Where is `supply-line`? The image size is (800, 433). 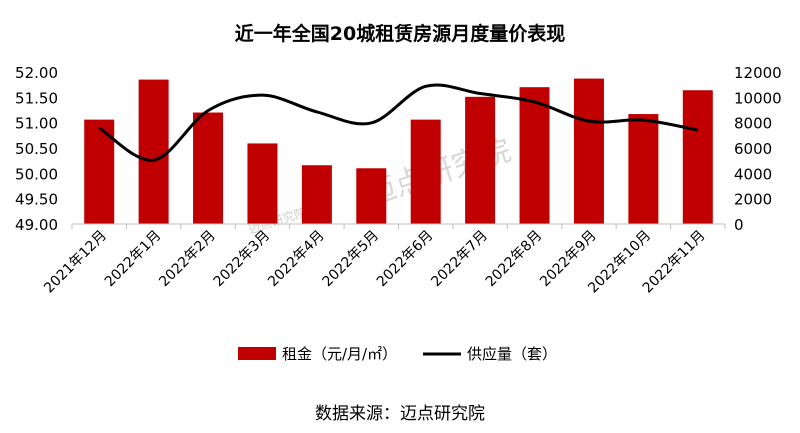 supply-line is located at coordinates (398, 122).